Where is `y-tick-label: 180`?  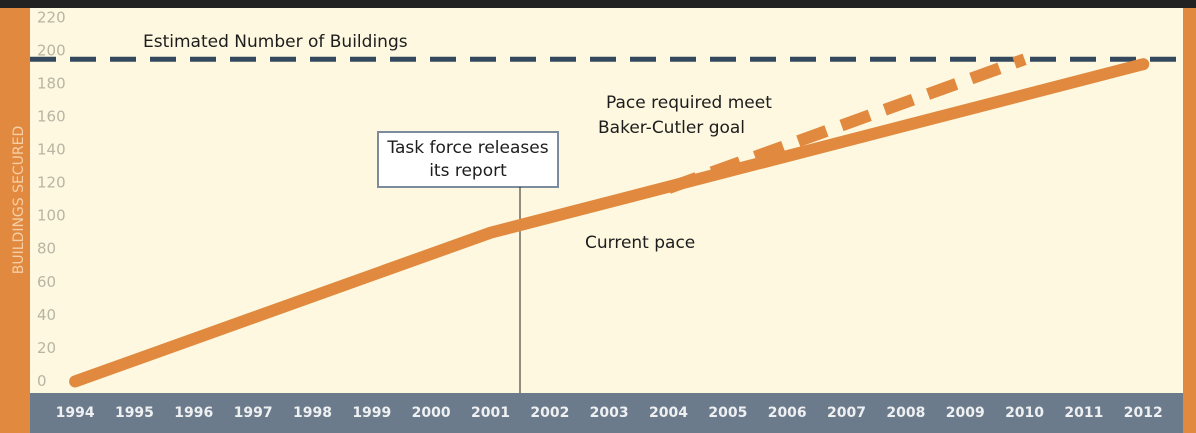
y-tick-label: 180 is located at coordinates (51, 84).